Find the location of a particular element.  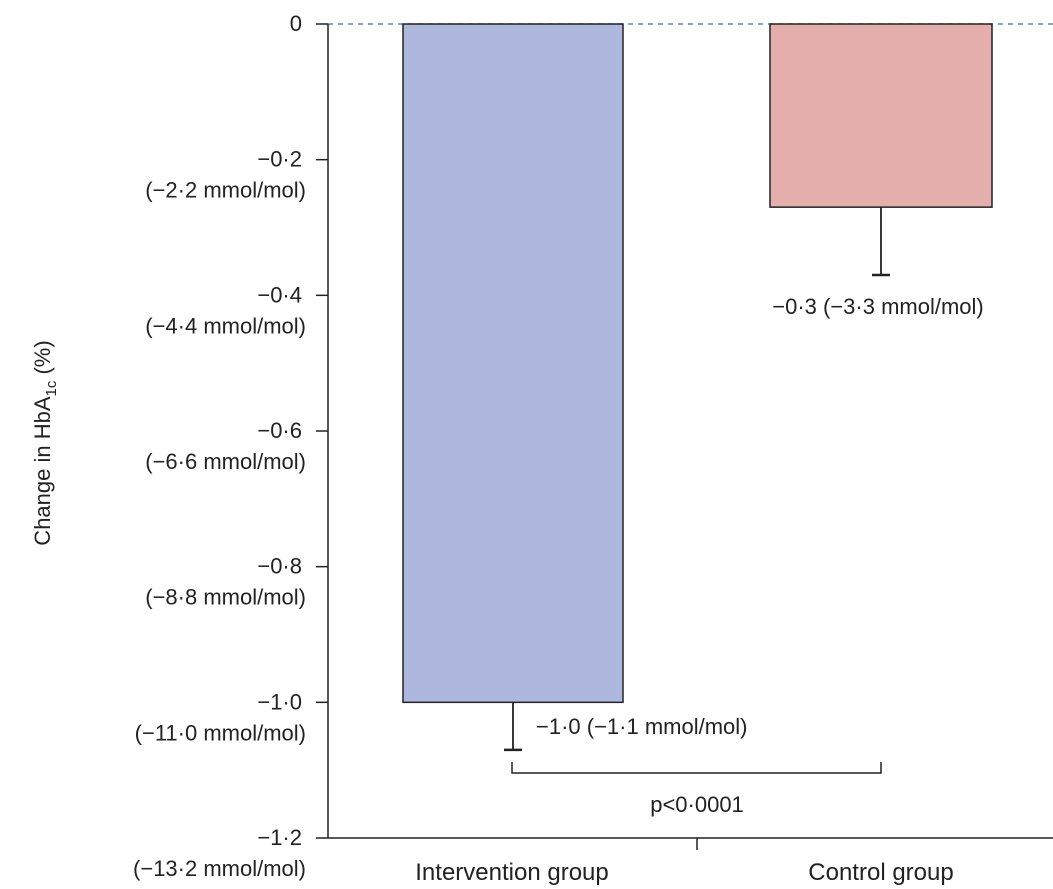

y-tick-label: −0·2 is located at coordinates (279, 159).